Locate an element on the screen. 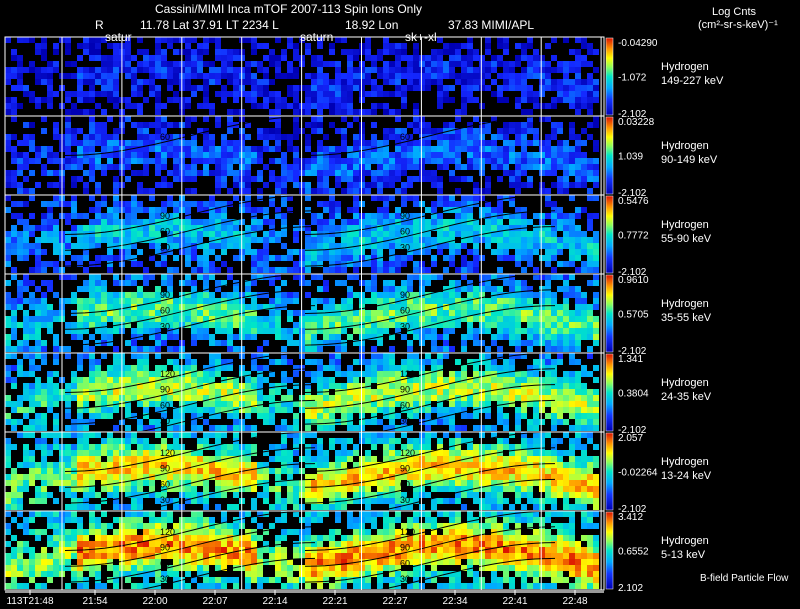 The height and width of the screenshot is (609, 800). colorbar-max-label: 0.03228 is located at coordinates (636, 122).